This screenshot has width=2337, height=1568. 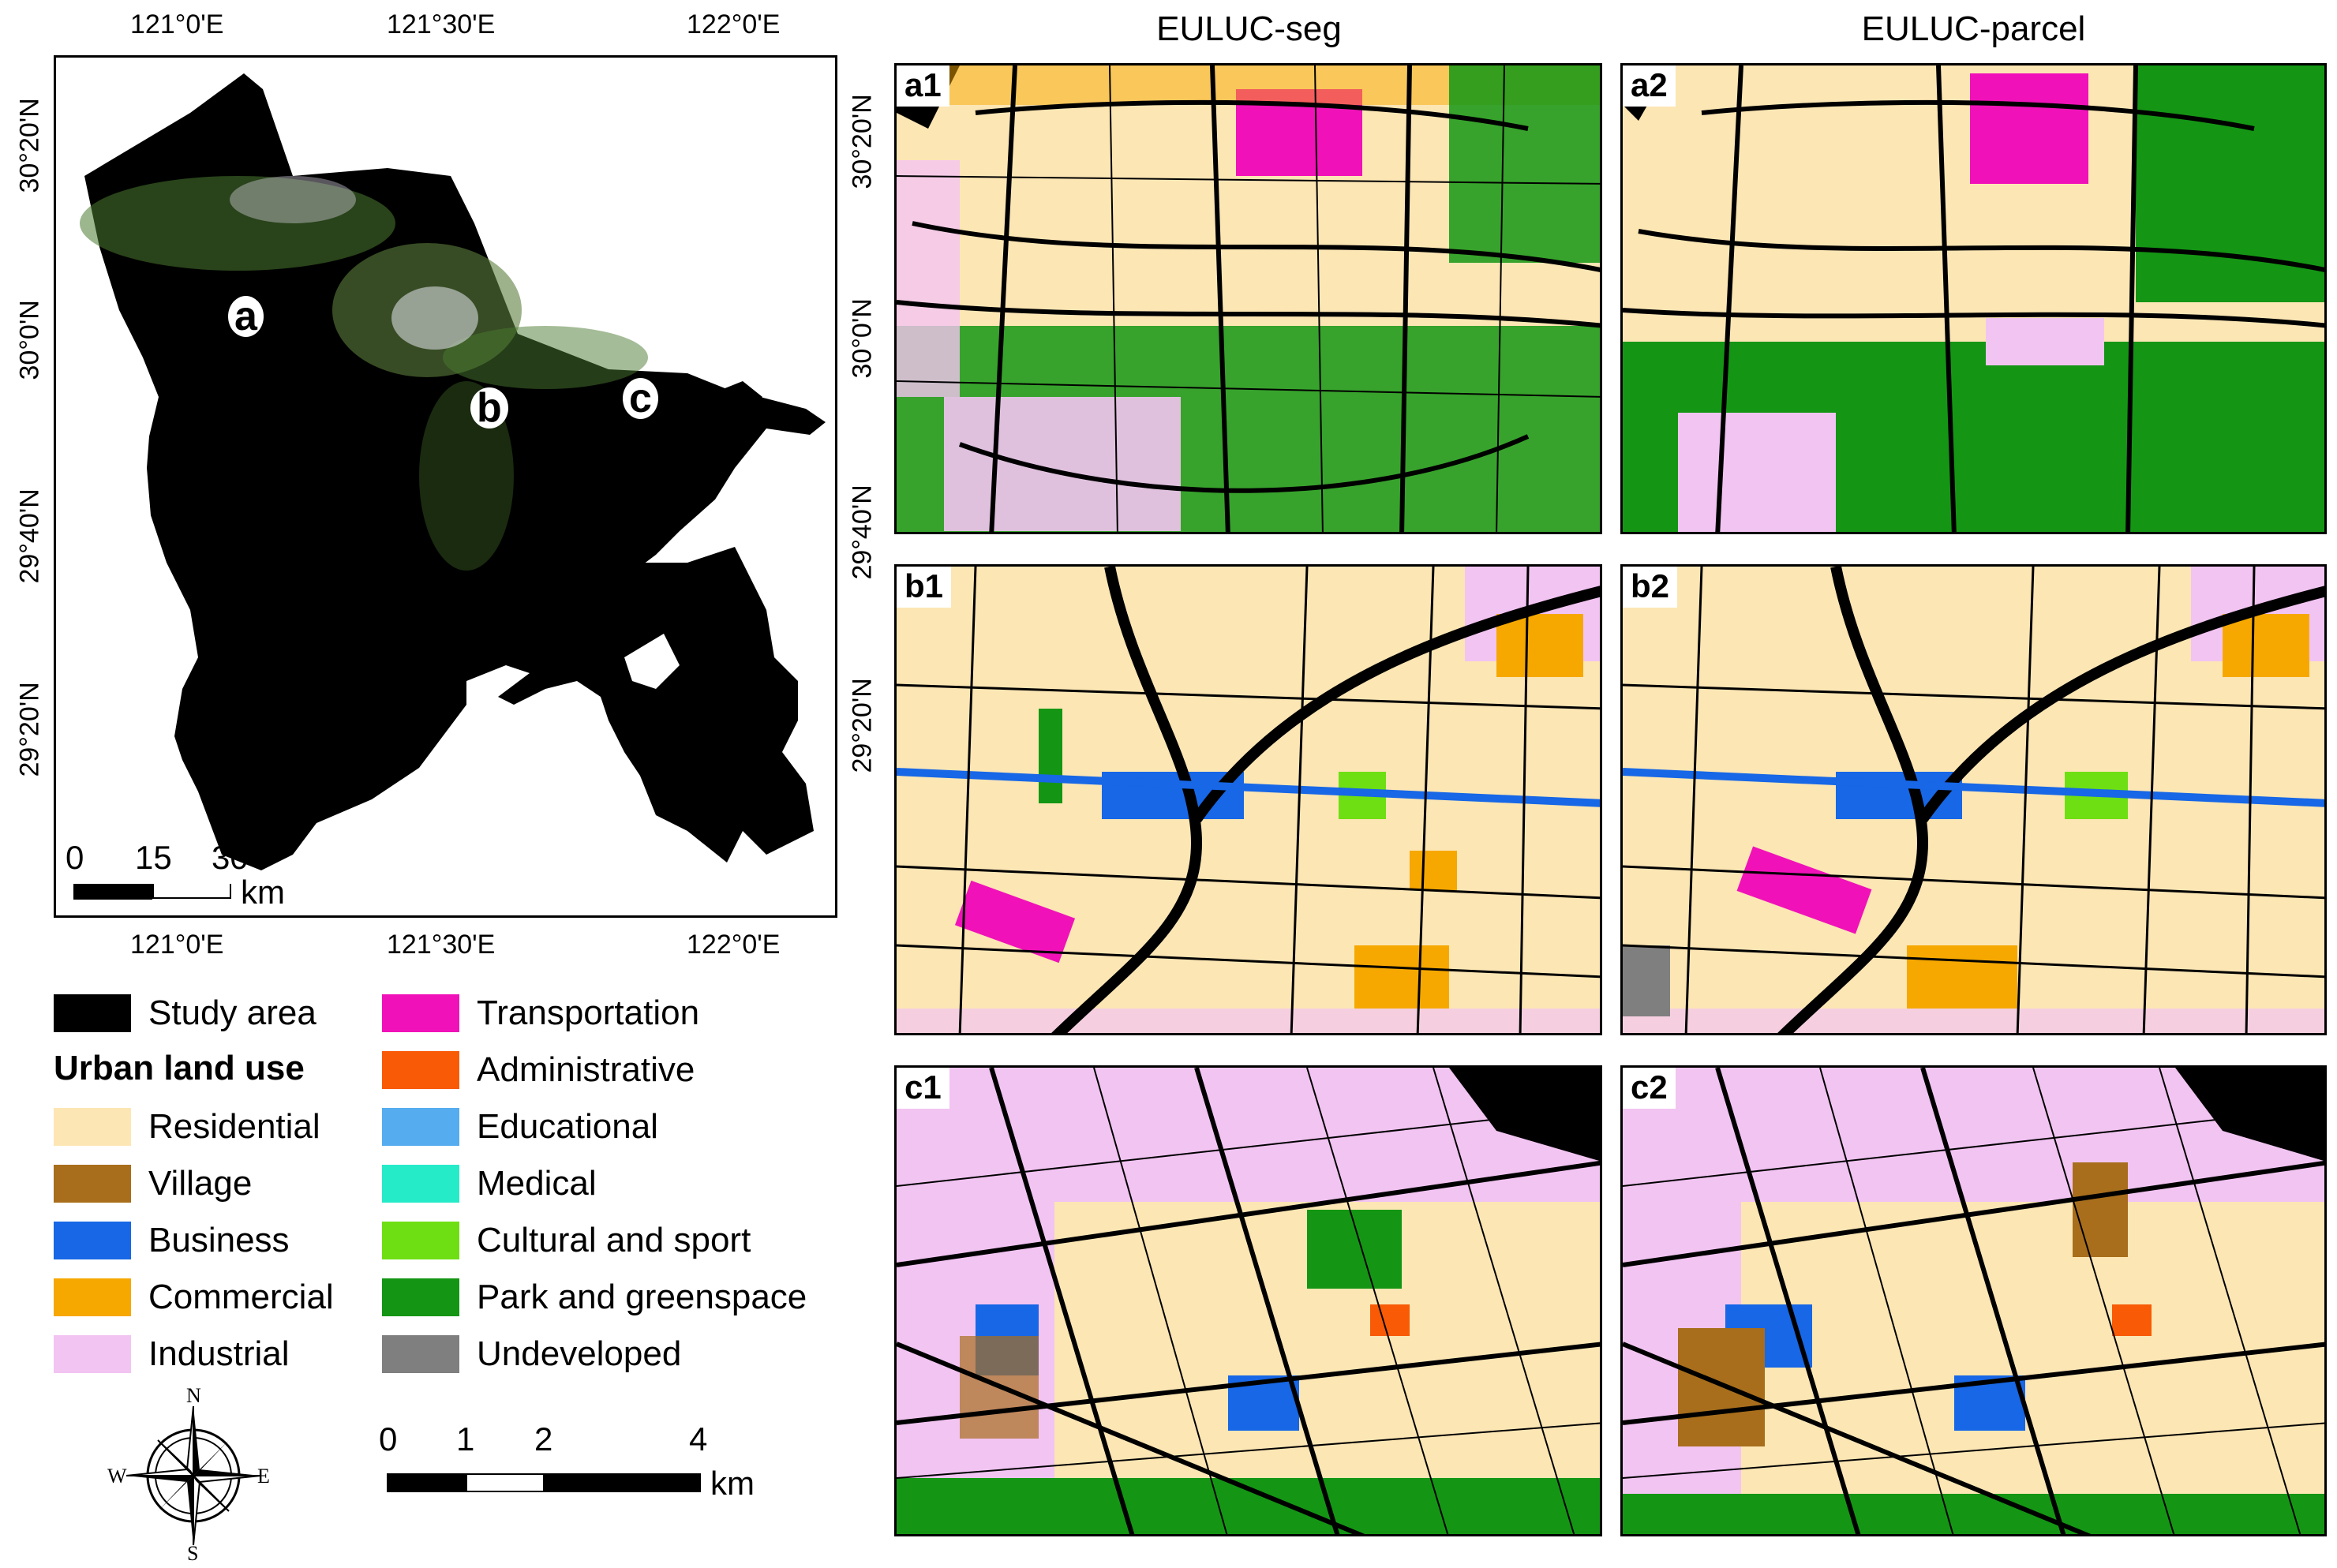 I want to click on swatch-educational, so click(x=420, y=1127).